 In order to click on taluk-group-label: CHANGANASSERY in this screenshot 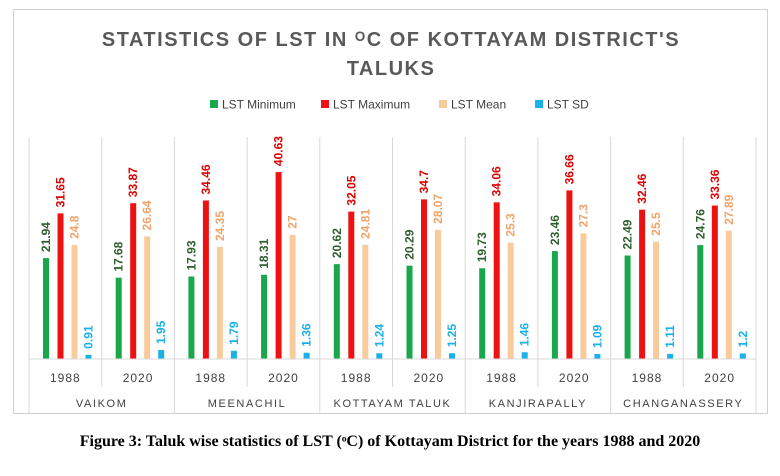, I will do `click(683, 404)`.